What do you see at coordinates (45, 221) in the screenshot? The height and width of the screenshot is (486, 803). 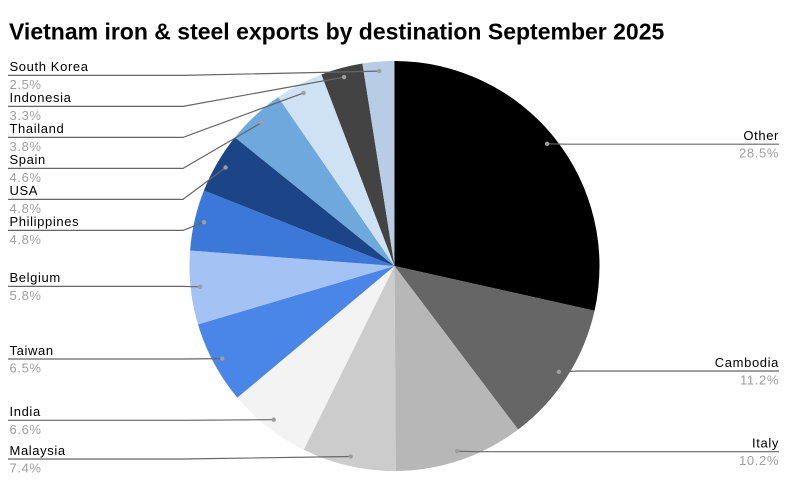 I see `svg-text: Philippines` at bounding box center [45, 221].